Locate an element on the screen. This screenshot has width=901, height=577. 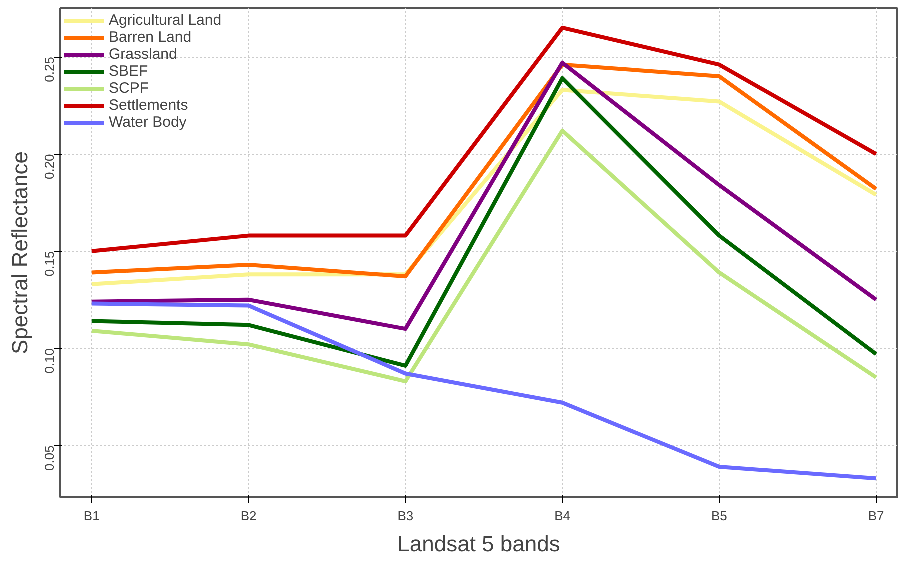
legend-label: Barren Land is located at coordinates (150, 37).